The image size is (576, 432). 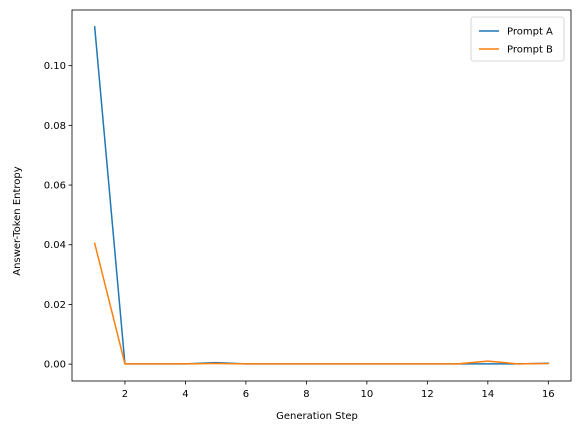 What do you see at coordinates (55, 245) in the screenshot?
I see `y-tick-label: 0.04` at bounding box center [55, 245].